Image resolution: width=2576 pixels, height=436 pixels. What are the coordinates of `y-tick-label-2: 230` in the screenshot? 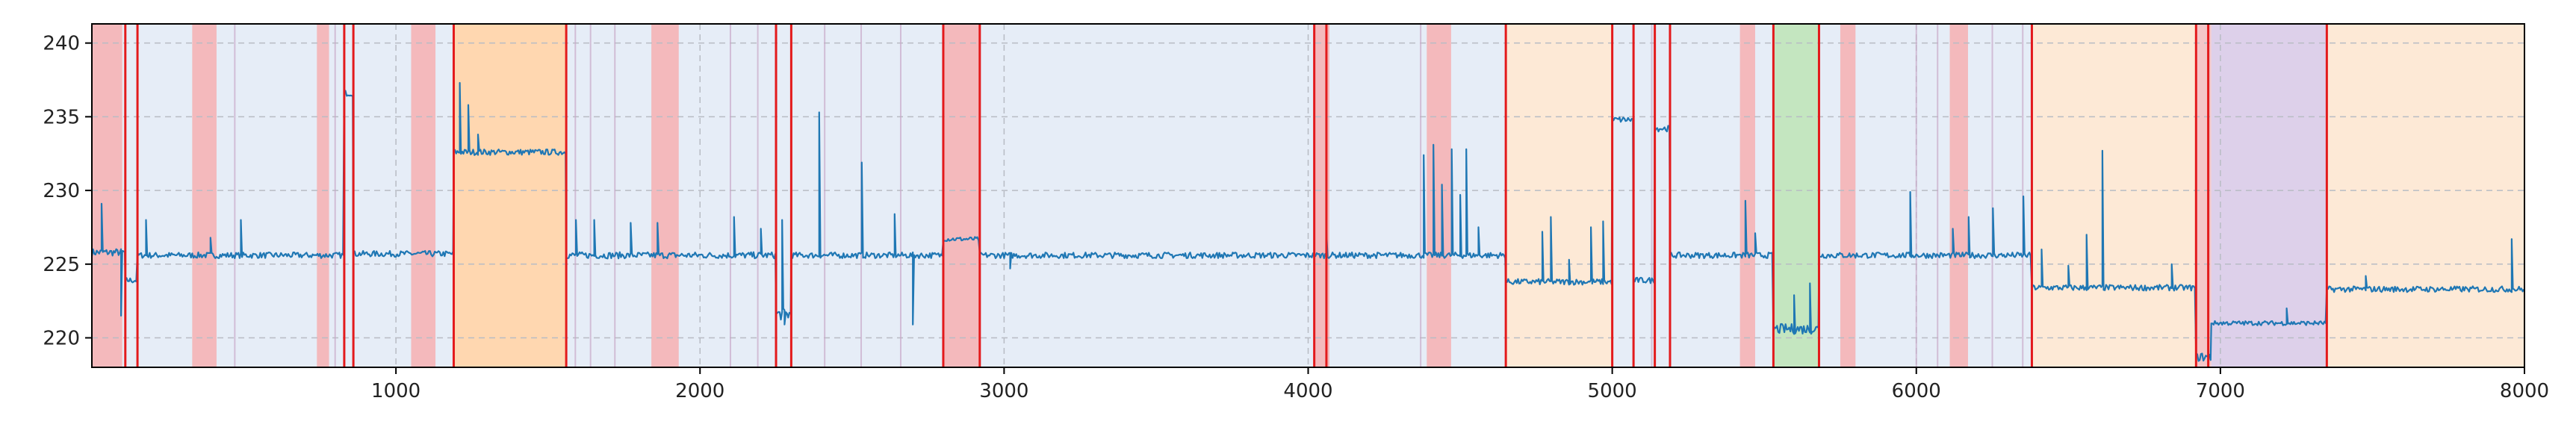 It's located at (61, 191).